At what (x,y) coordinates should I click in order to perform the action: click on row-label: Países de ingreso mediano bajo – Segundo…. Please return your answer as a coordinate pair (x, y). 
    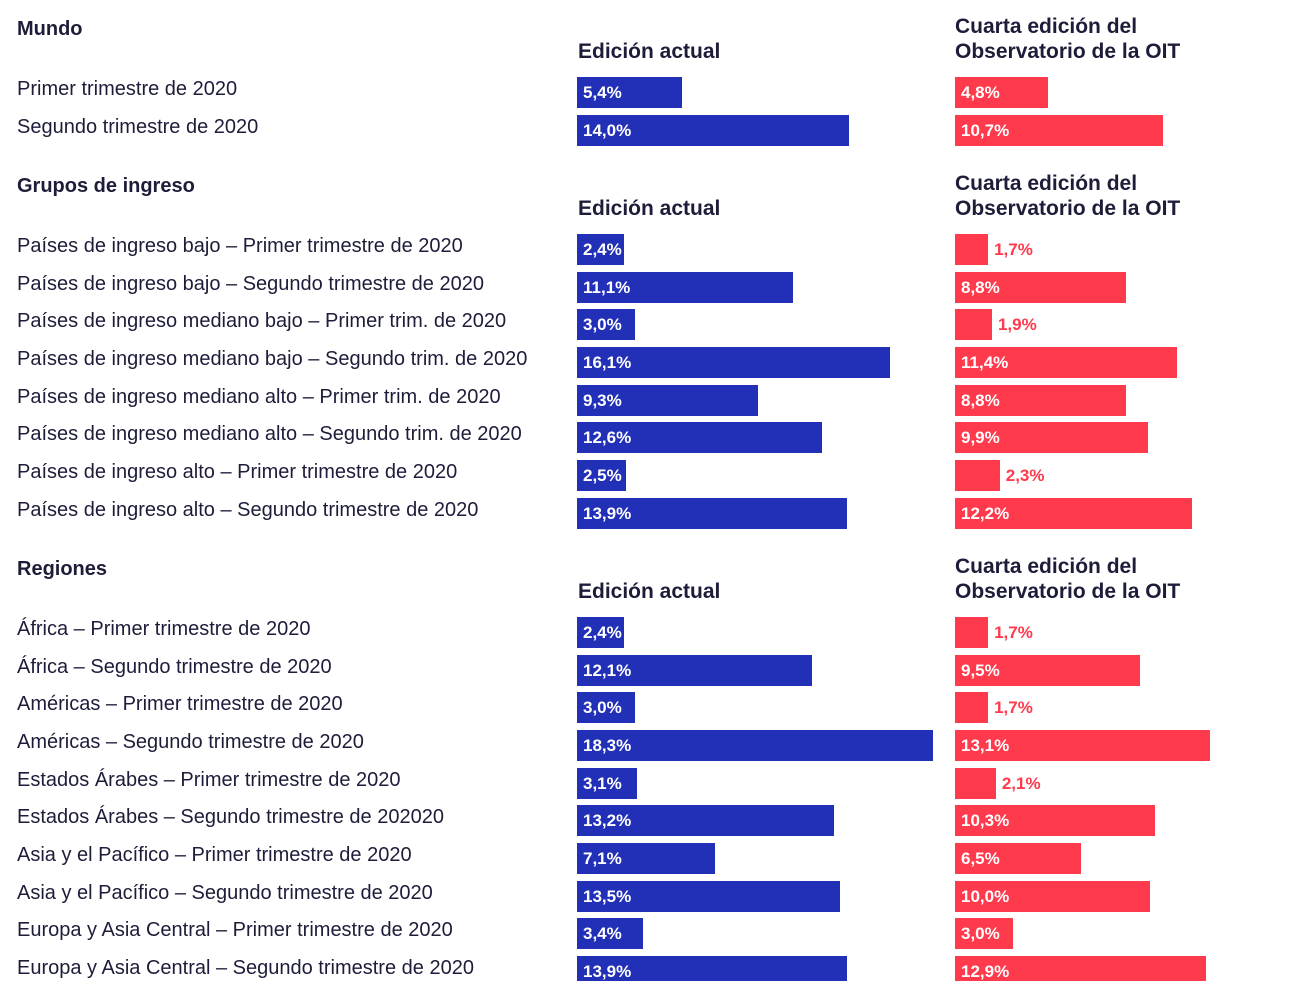
    Looking at the image, I should click on (272, 358).